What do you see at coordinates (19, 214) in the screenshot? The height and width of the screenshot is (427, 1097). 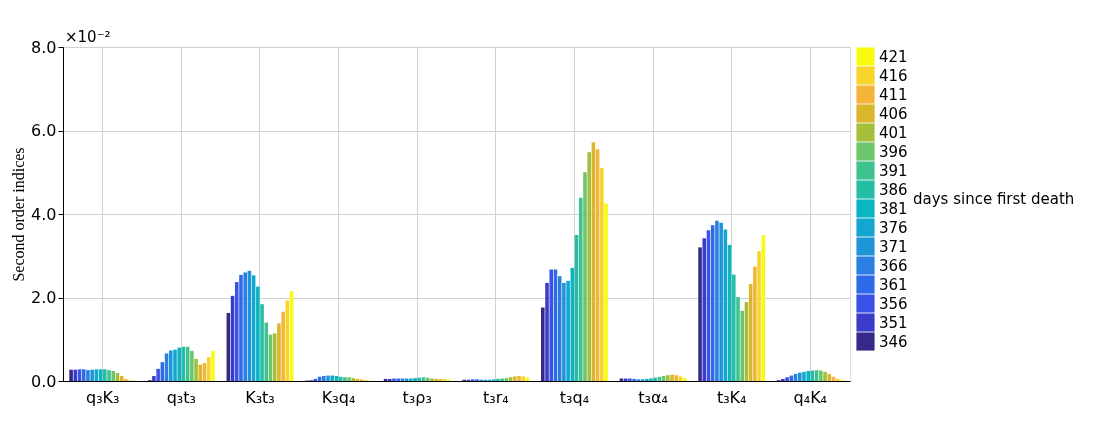 I see `y-axis-title: Second order indices` at bounding box center [19, 214].